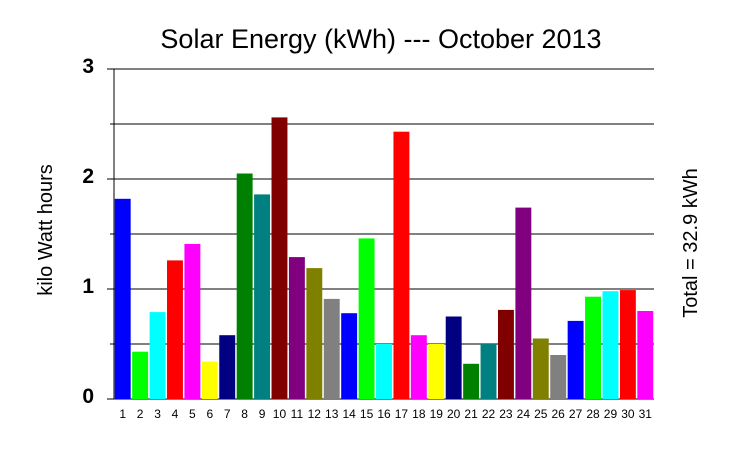 The height and width of the screenshot is (449, 735). Describe the element at coordinates (559, 414) in the screenshot. I see `x-tick-label: 26` at that location.